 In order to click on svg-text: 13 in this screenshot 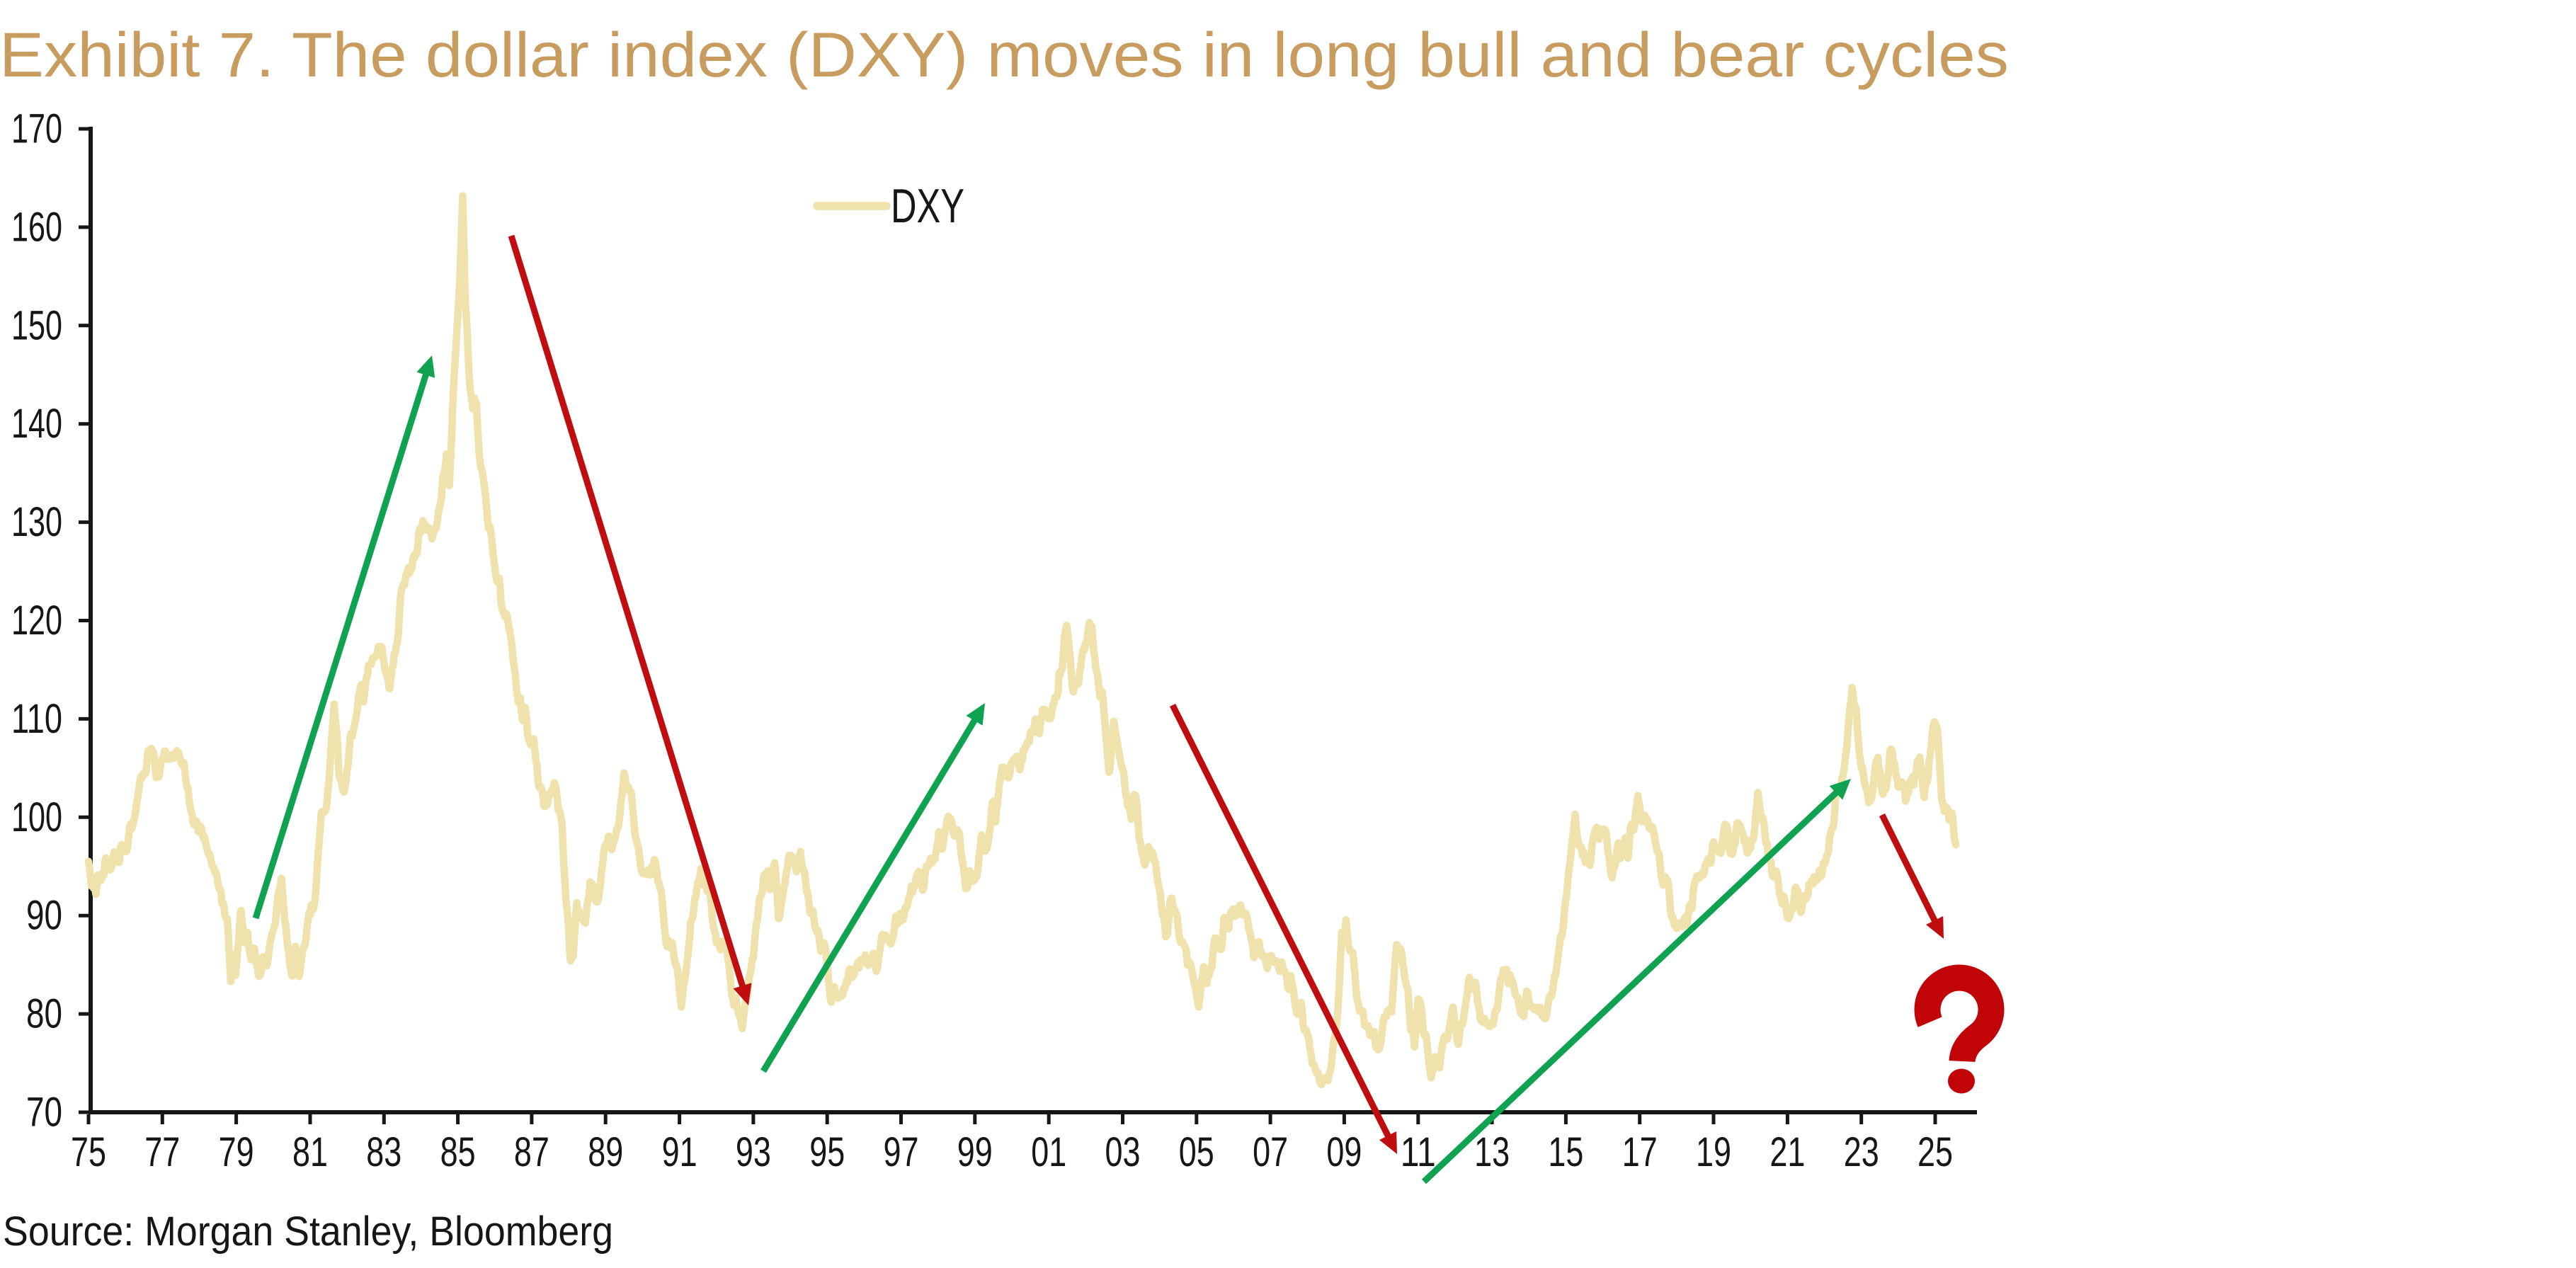, I will do `click(1492, 1152)`.